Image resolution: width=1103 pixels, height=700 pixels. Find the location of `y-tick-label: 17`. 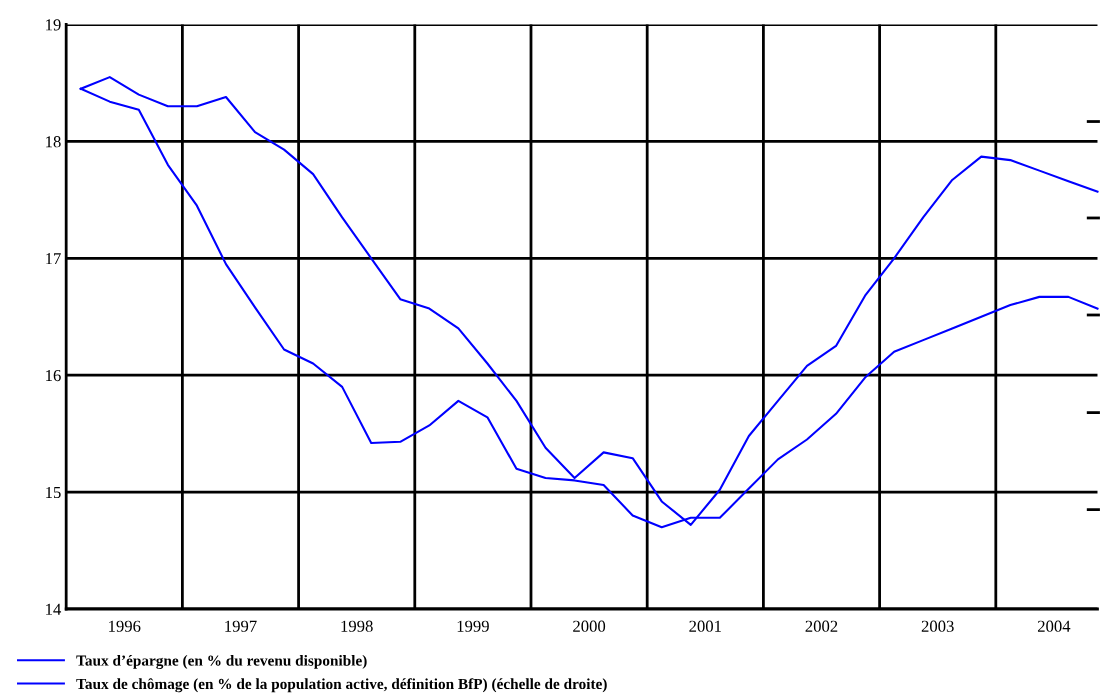

y-tick-label: 17 is located at coordinates (53, 259).